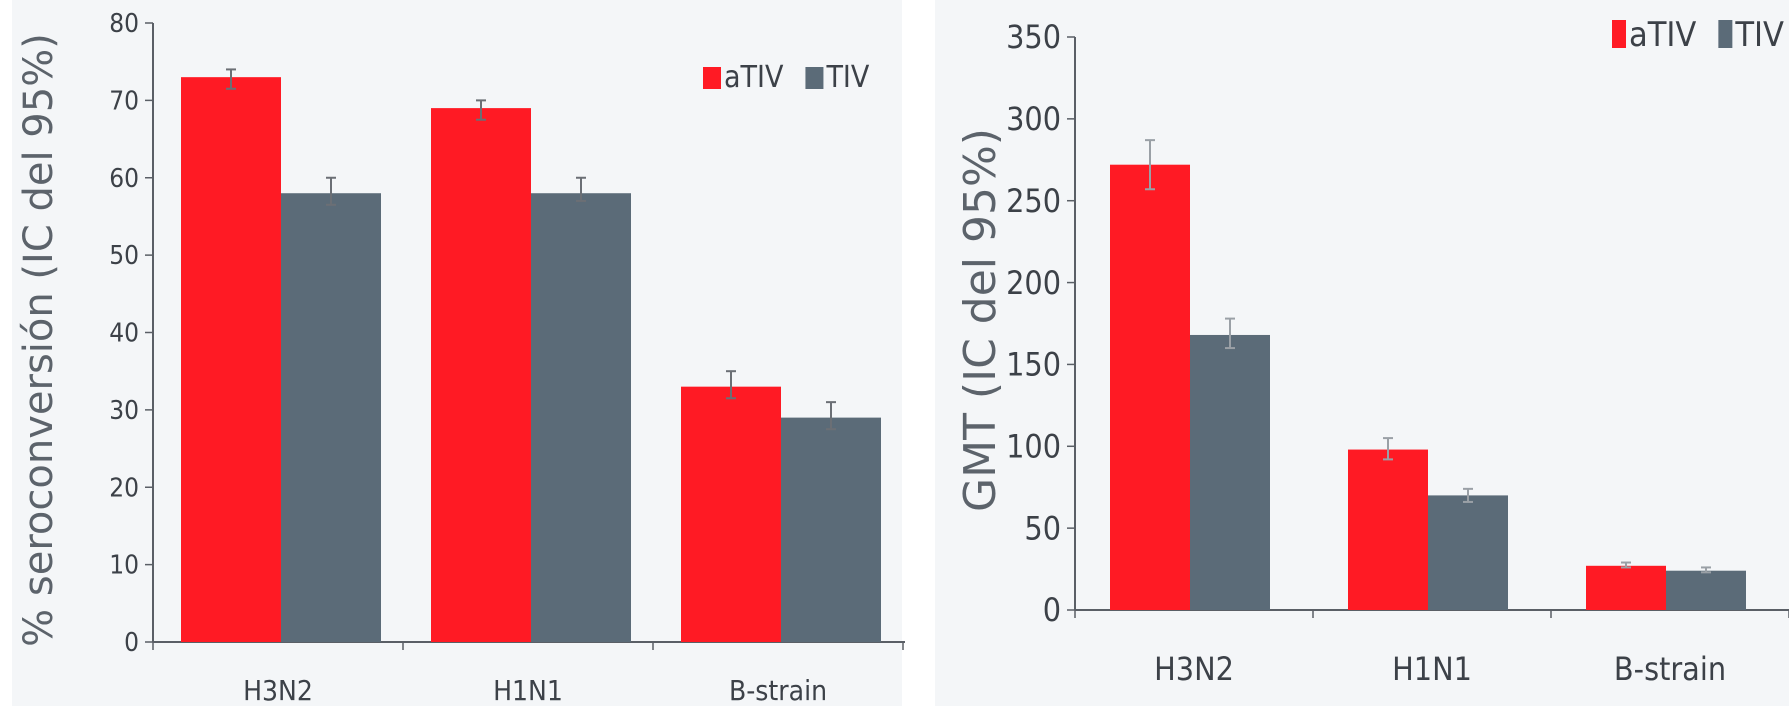  I want to click on y-tick-label: 150, so click(1033, 365).